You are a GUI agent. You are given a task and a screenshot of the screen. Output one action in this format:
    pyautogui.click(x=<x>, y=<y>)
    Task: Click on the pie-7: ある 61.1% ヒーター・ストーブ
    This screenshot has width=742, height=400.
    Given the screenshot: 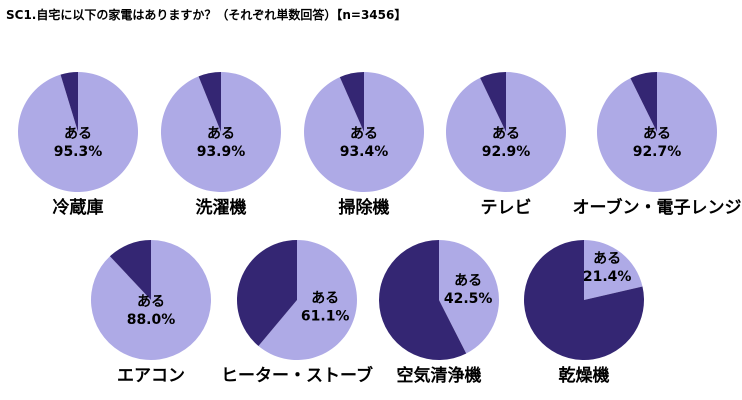 What is the action you would take?
    pyautogui.click(x=297, y=312)
    